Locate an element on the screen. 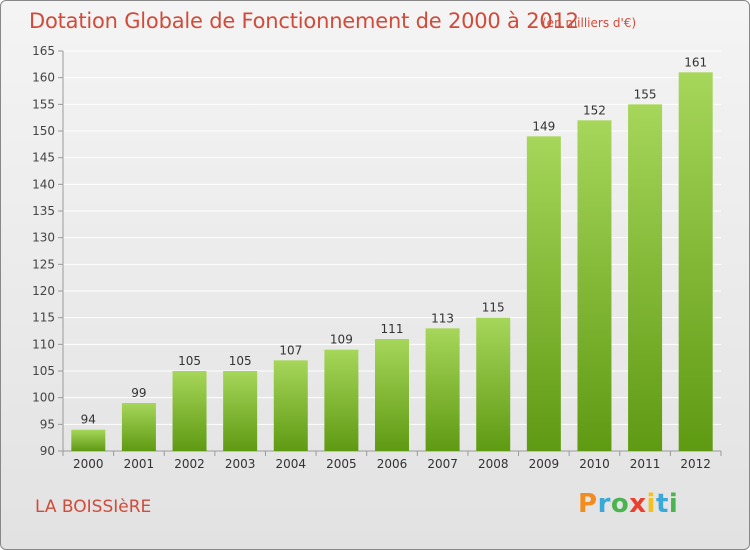 The height and width of the screenshot is (550, 750). y-tick-label: 140 is located at coordinates (43, 184).